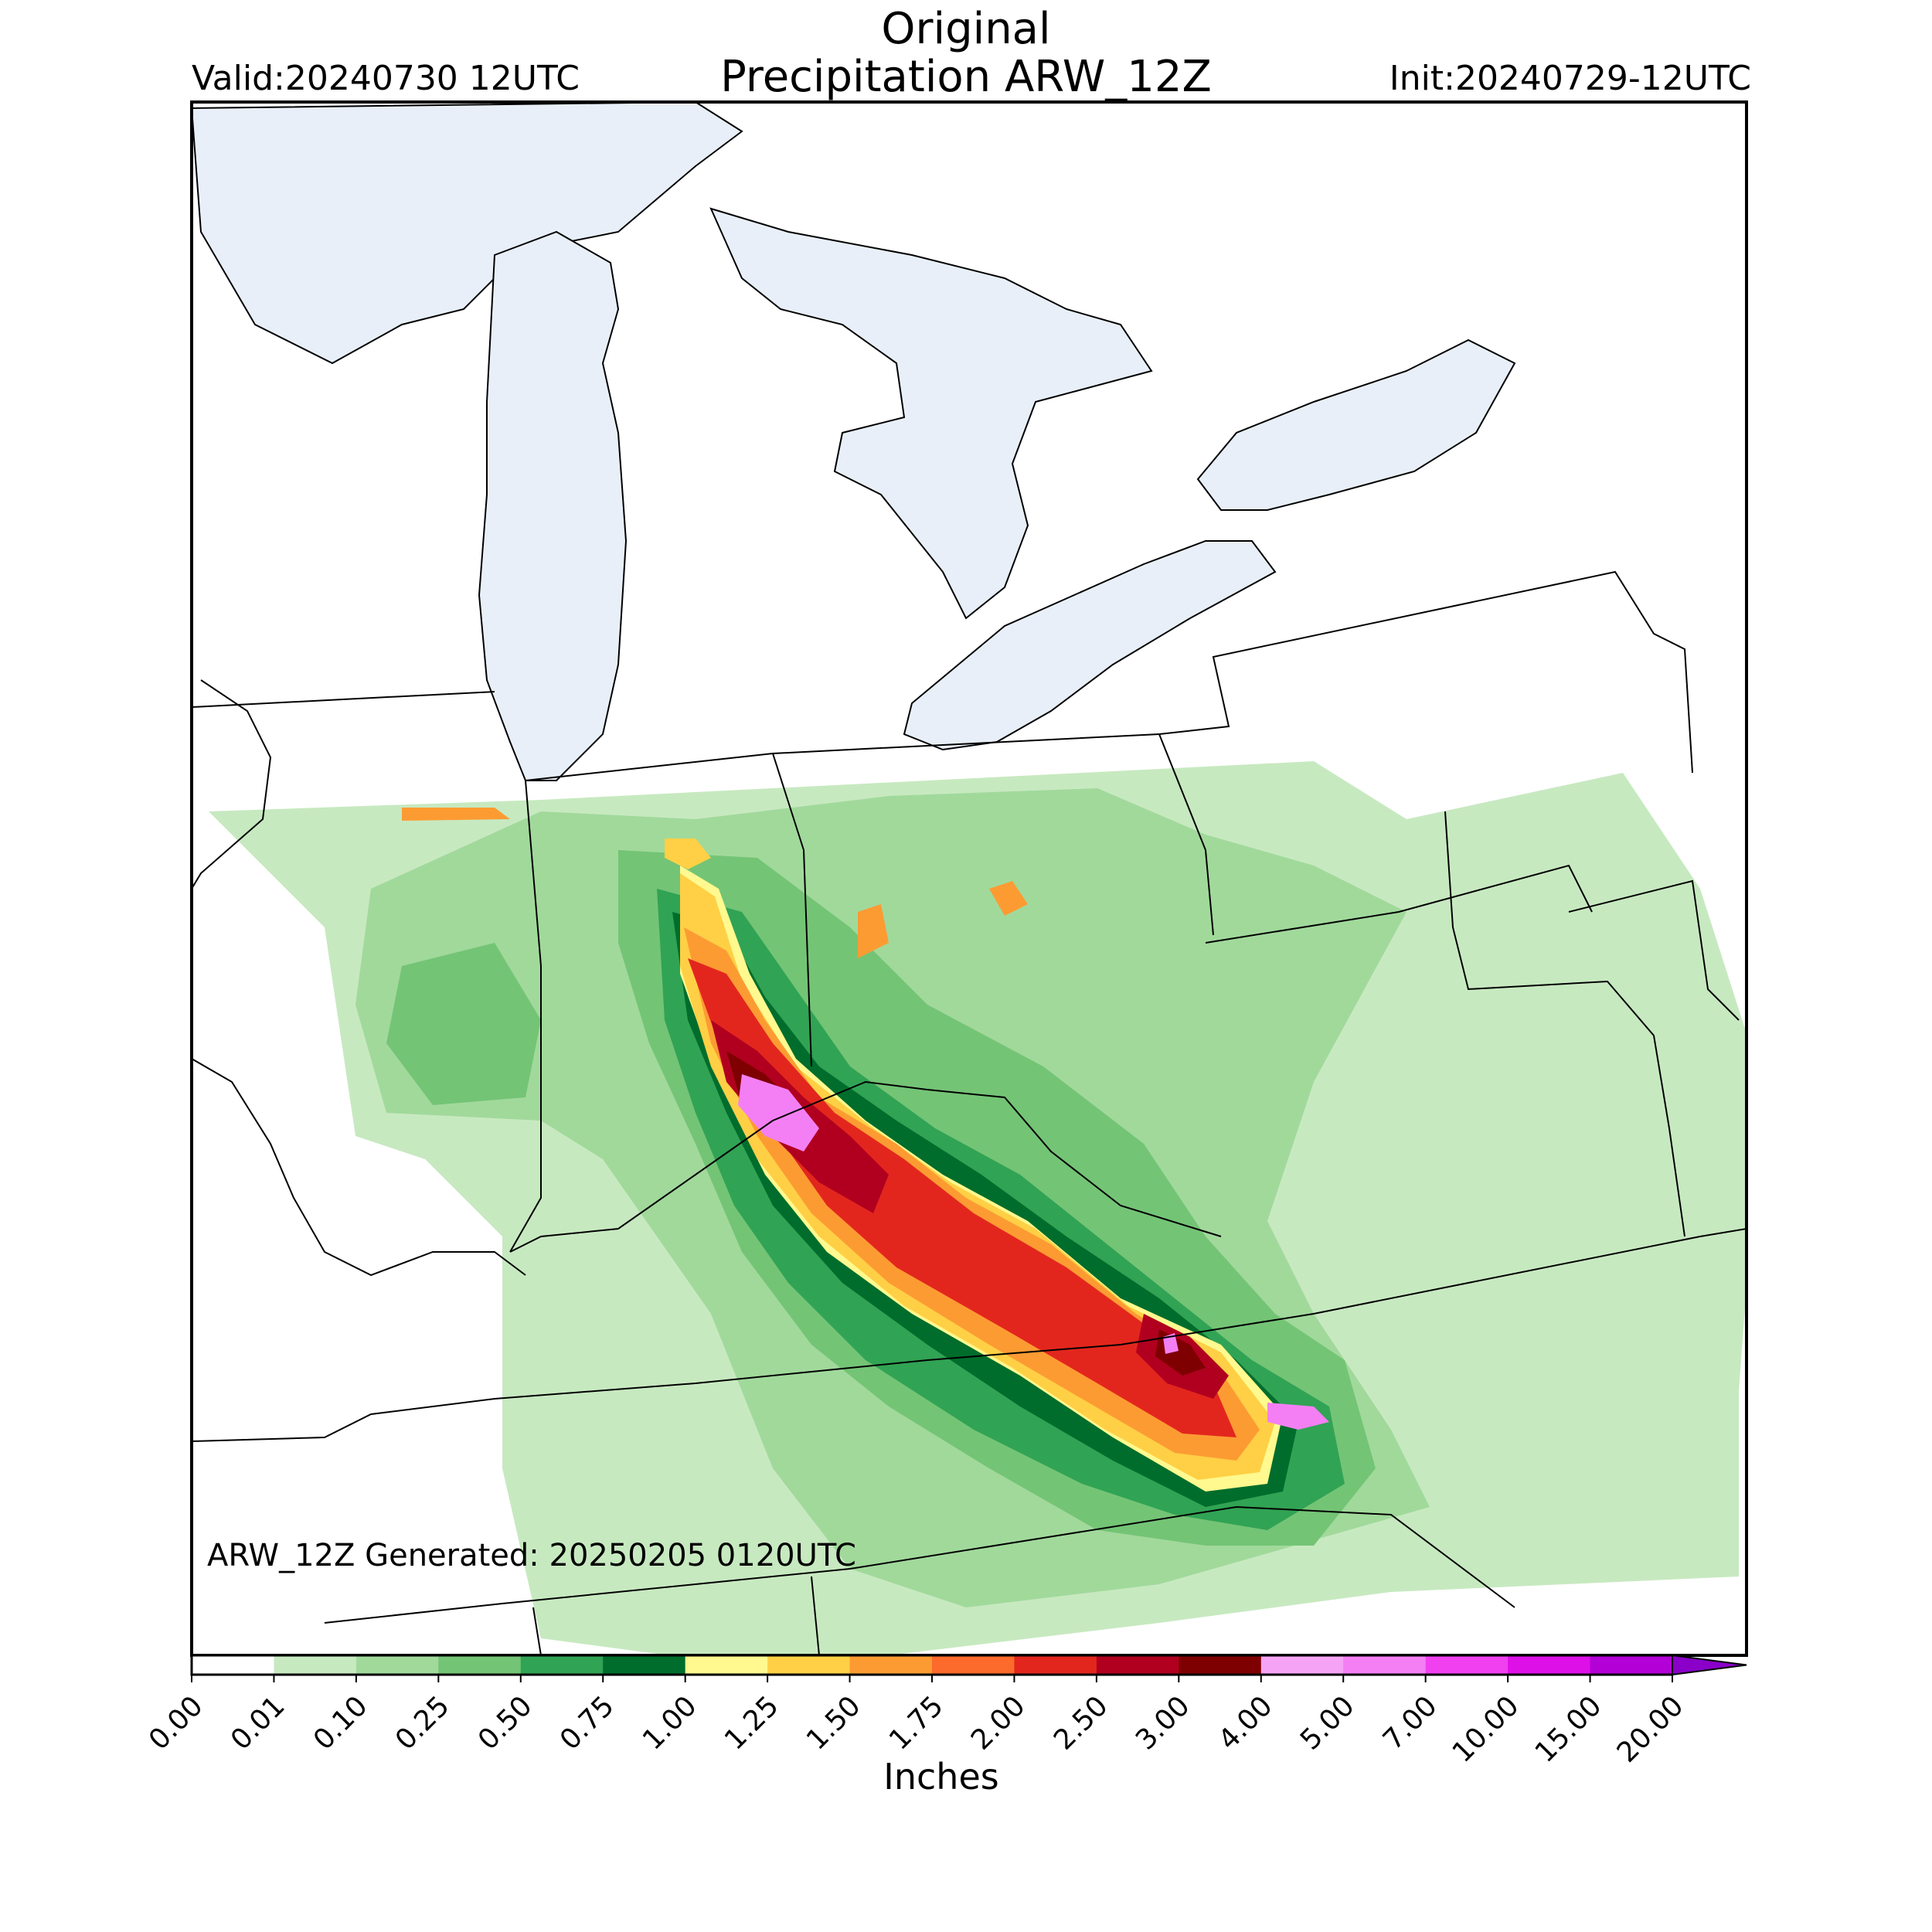 The image size is (1932, 1932). What do you see at coordinates (386, 78) in the screenshot?
I see `valid-time-label: Valid:20240730 12UTC` at bounding box center [386, 78].